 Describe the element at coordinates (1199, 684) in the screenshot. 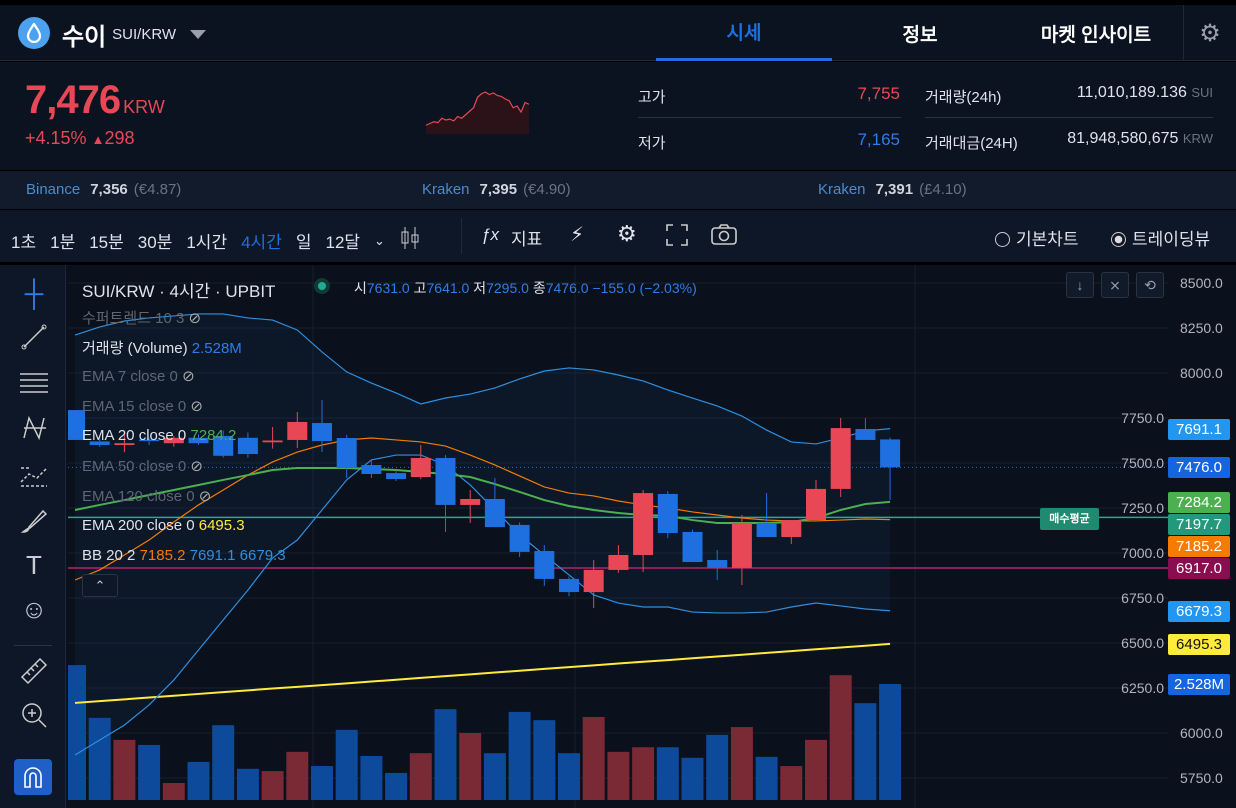

I see `price-tag: 2.528M` at that location.